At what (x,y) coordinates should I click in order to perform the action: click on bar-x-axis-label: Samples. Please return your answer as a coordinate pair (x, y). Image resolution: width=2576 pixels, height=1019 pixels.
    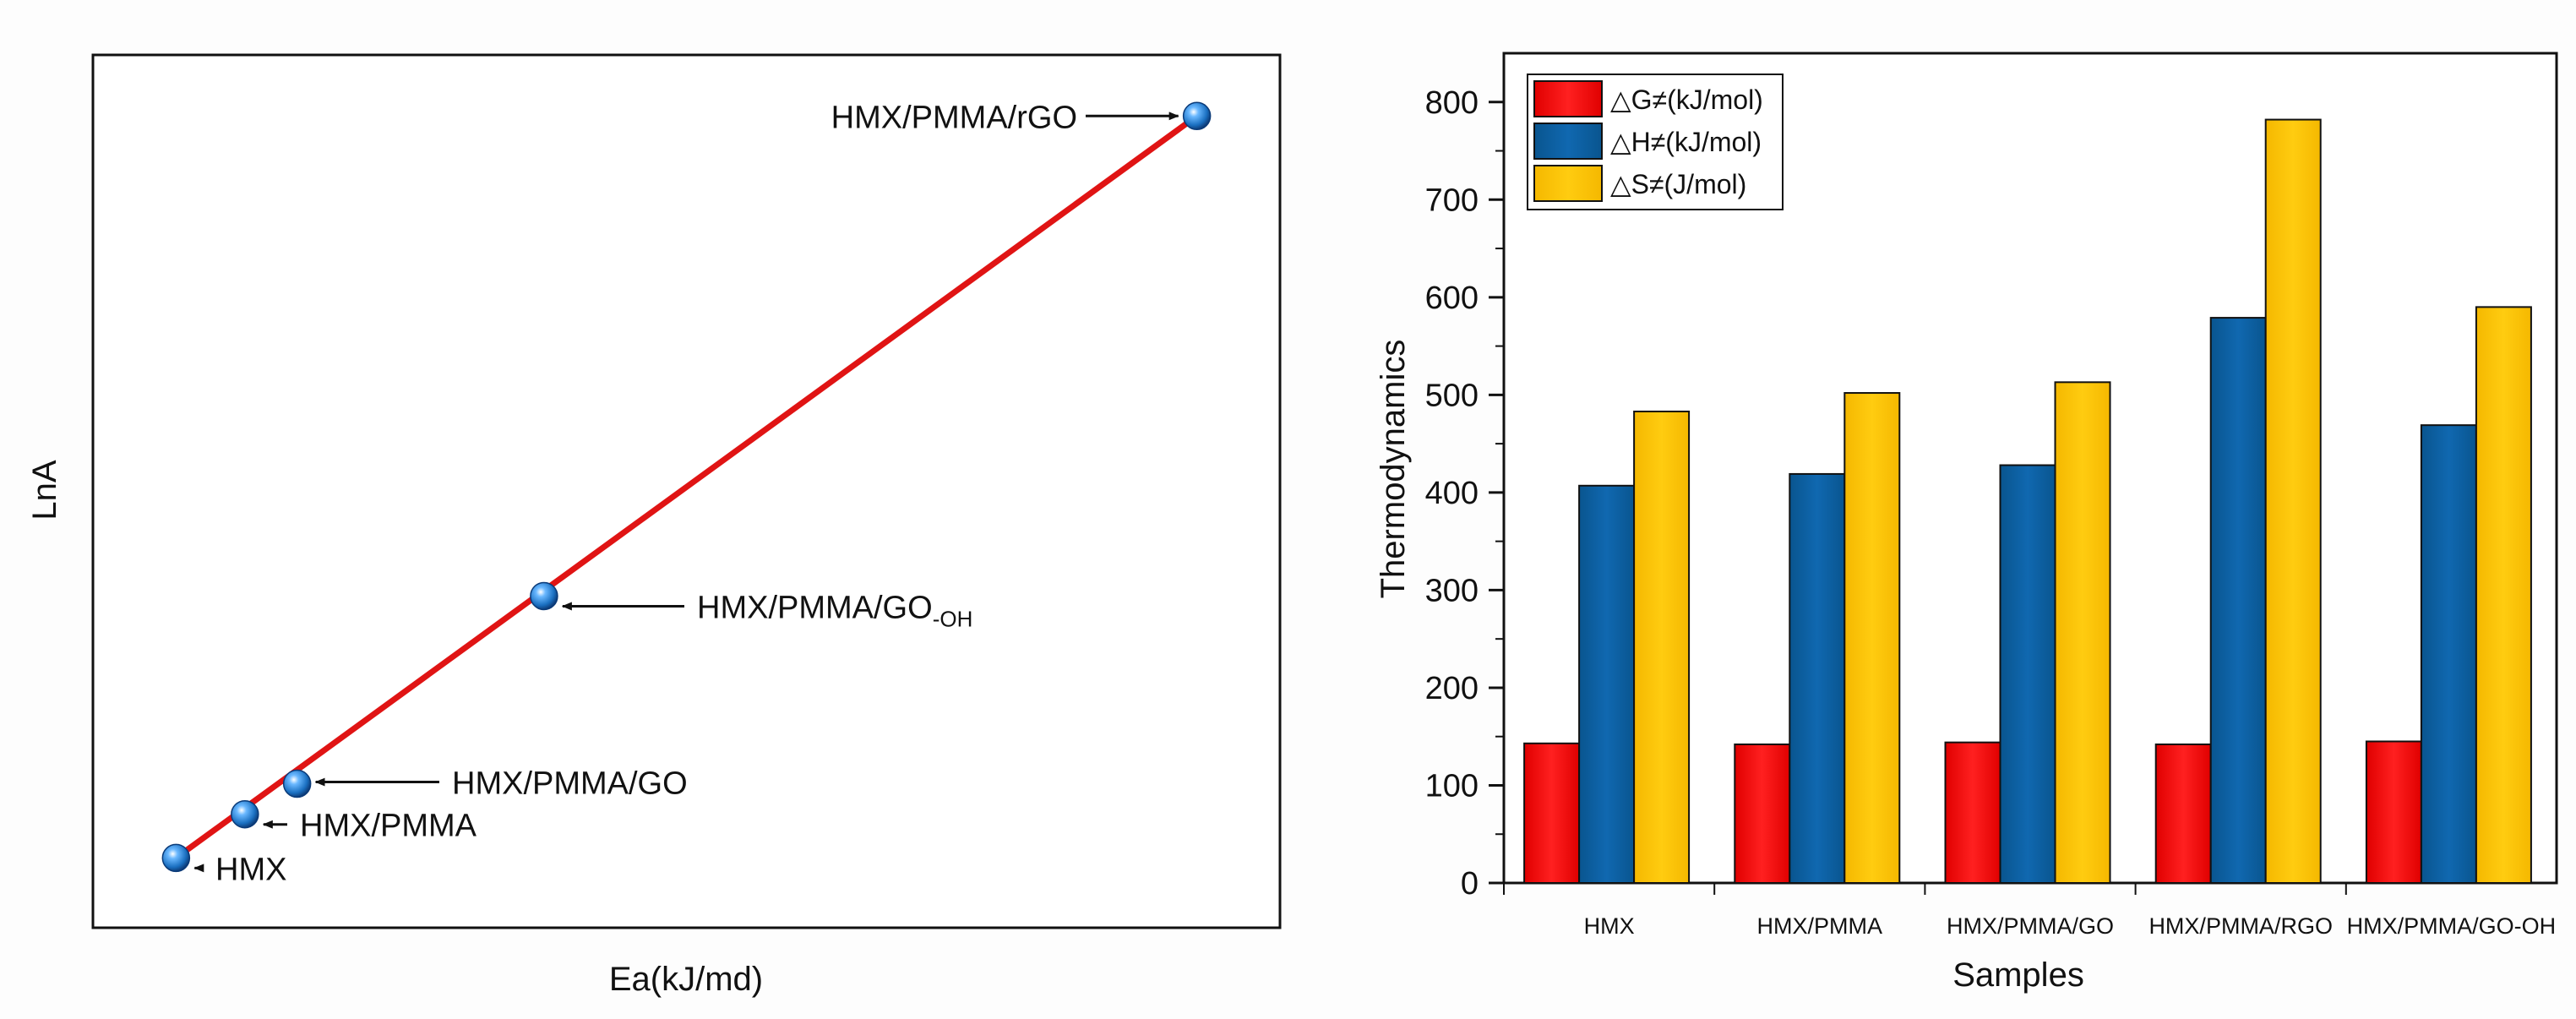
    Looking at the image, I should click on (2018, 975).